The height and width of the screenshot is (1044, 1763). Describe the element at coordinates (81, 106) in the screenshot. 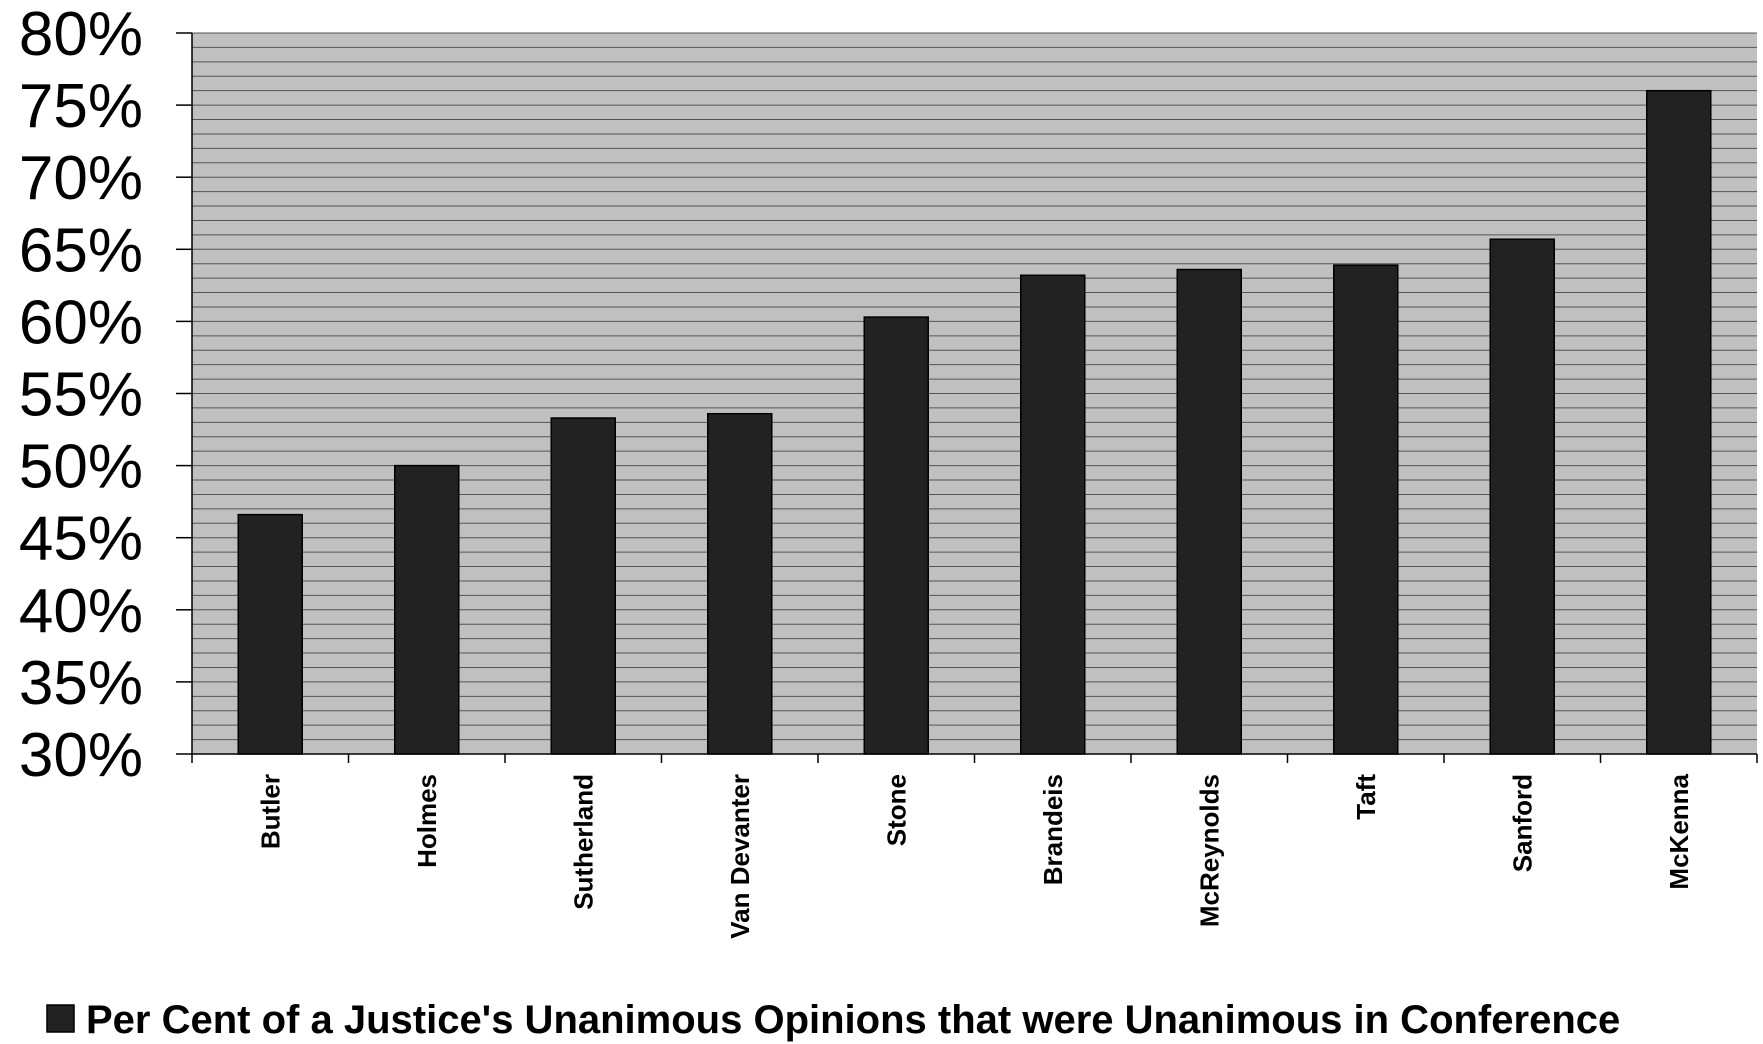

I see `y-tick-label: 75%` at that location.